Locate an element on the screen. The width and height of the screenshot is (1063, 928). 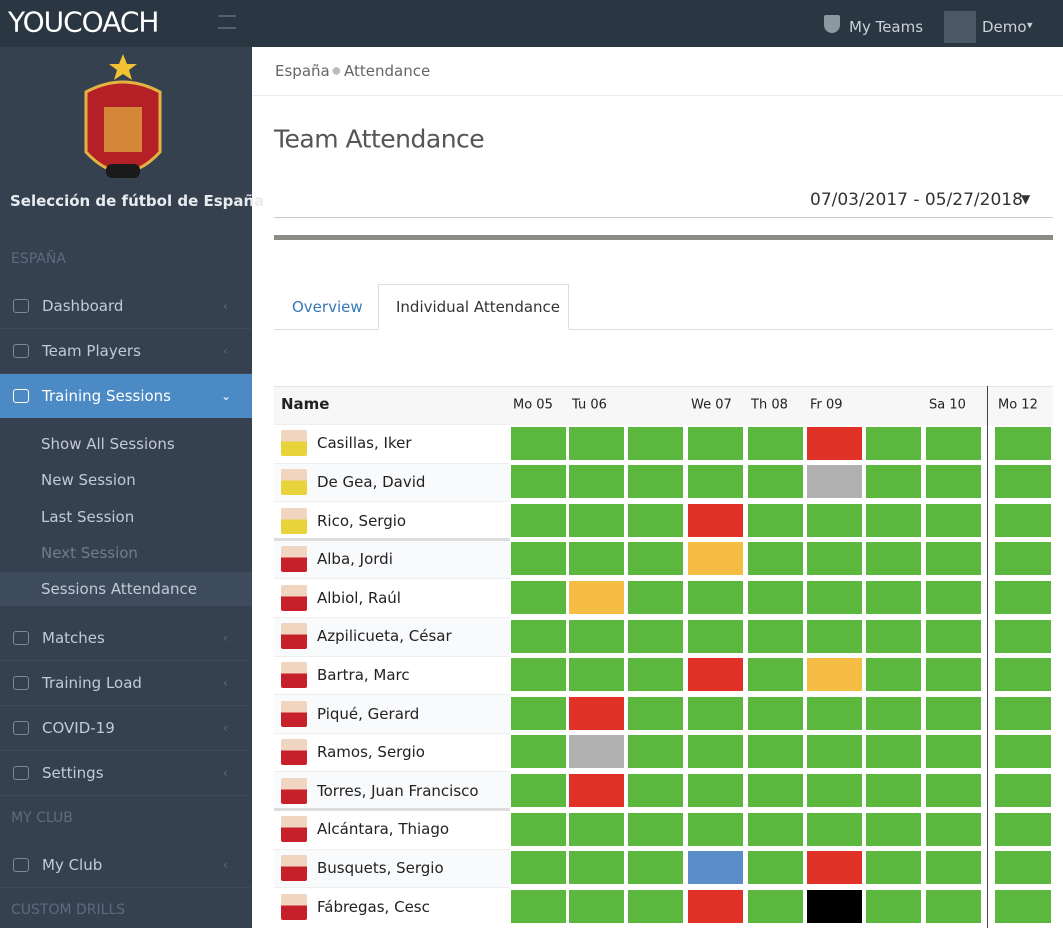
breadcrumb-item: España is located at coordinates (302, 71).